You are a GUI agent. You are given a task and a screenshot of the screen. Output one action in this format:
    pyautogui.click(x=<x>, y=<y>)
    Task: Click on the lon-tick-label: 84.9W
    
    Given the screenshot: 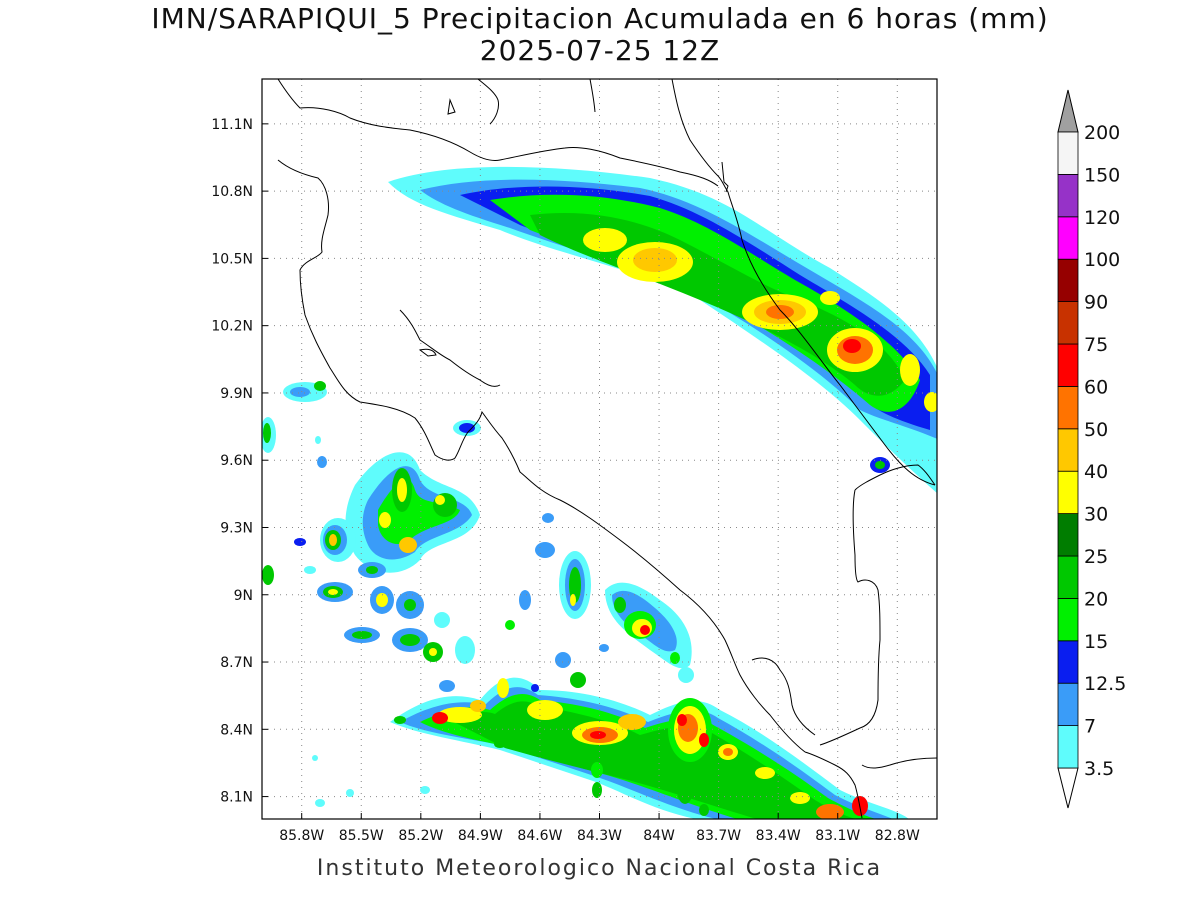 What is the action you would take?
    pyautogui.click(x=480, y=836)
    